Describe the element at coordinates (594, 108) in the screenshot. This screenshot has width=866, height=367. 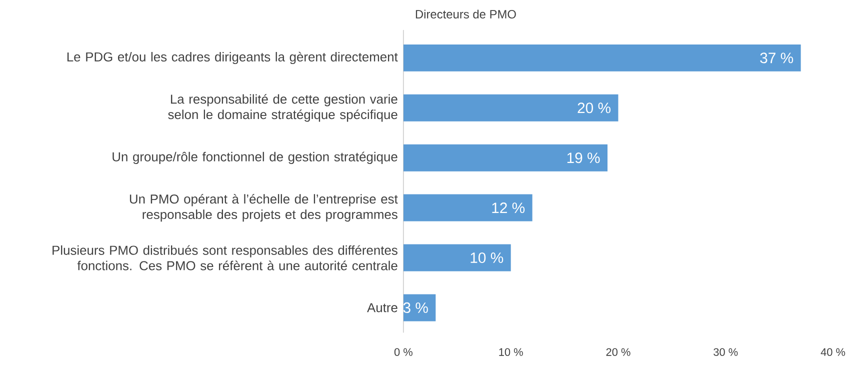
I see `data-label: 20 %` at that location.